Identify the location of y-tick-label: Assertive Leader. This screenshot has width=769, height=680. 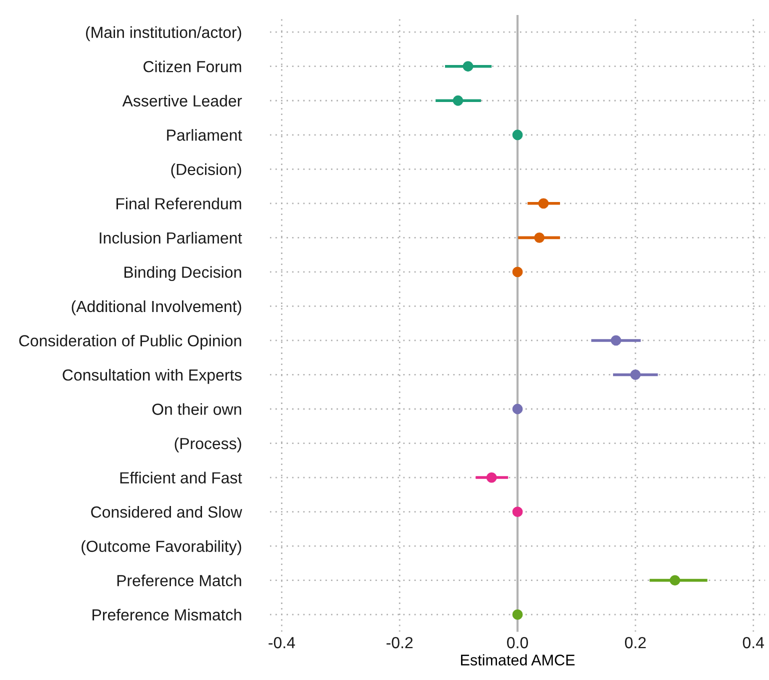
(182, 100).